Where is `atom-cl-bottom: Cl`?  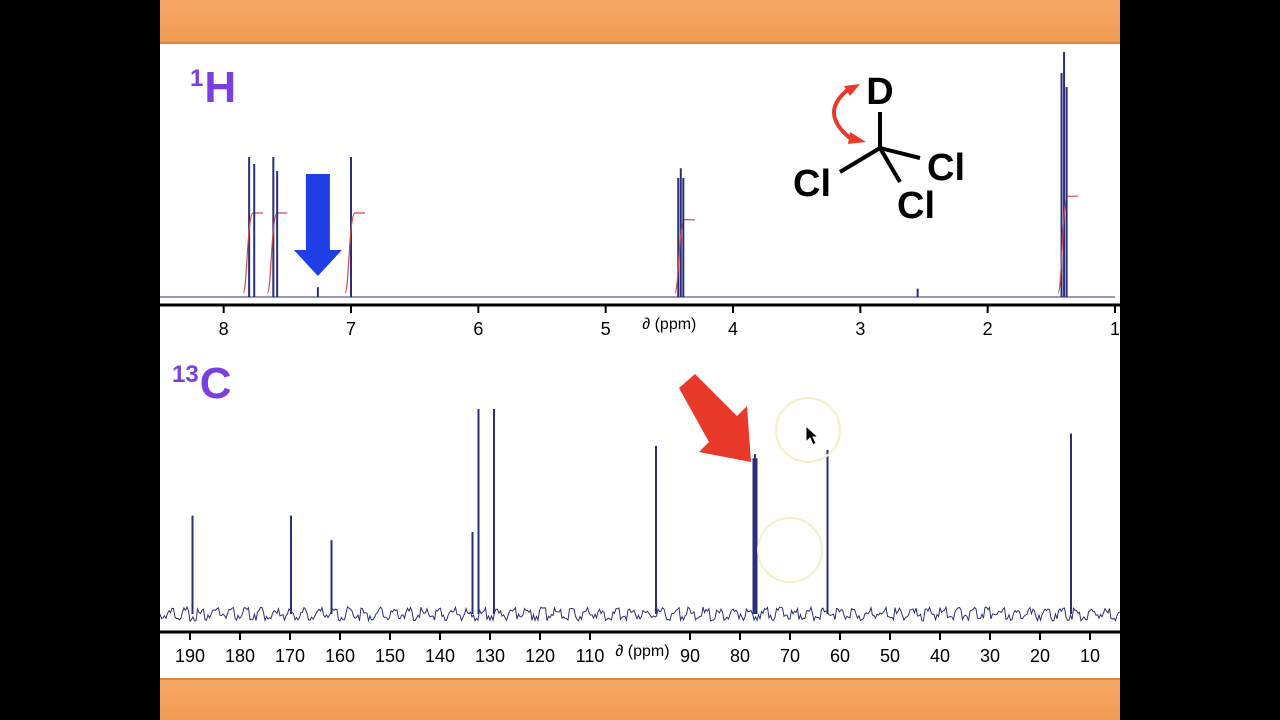 atom-cl-bottom: Cl is located at coordinates (916, 206).